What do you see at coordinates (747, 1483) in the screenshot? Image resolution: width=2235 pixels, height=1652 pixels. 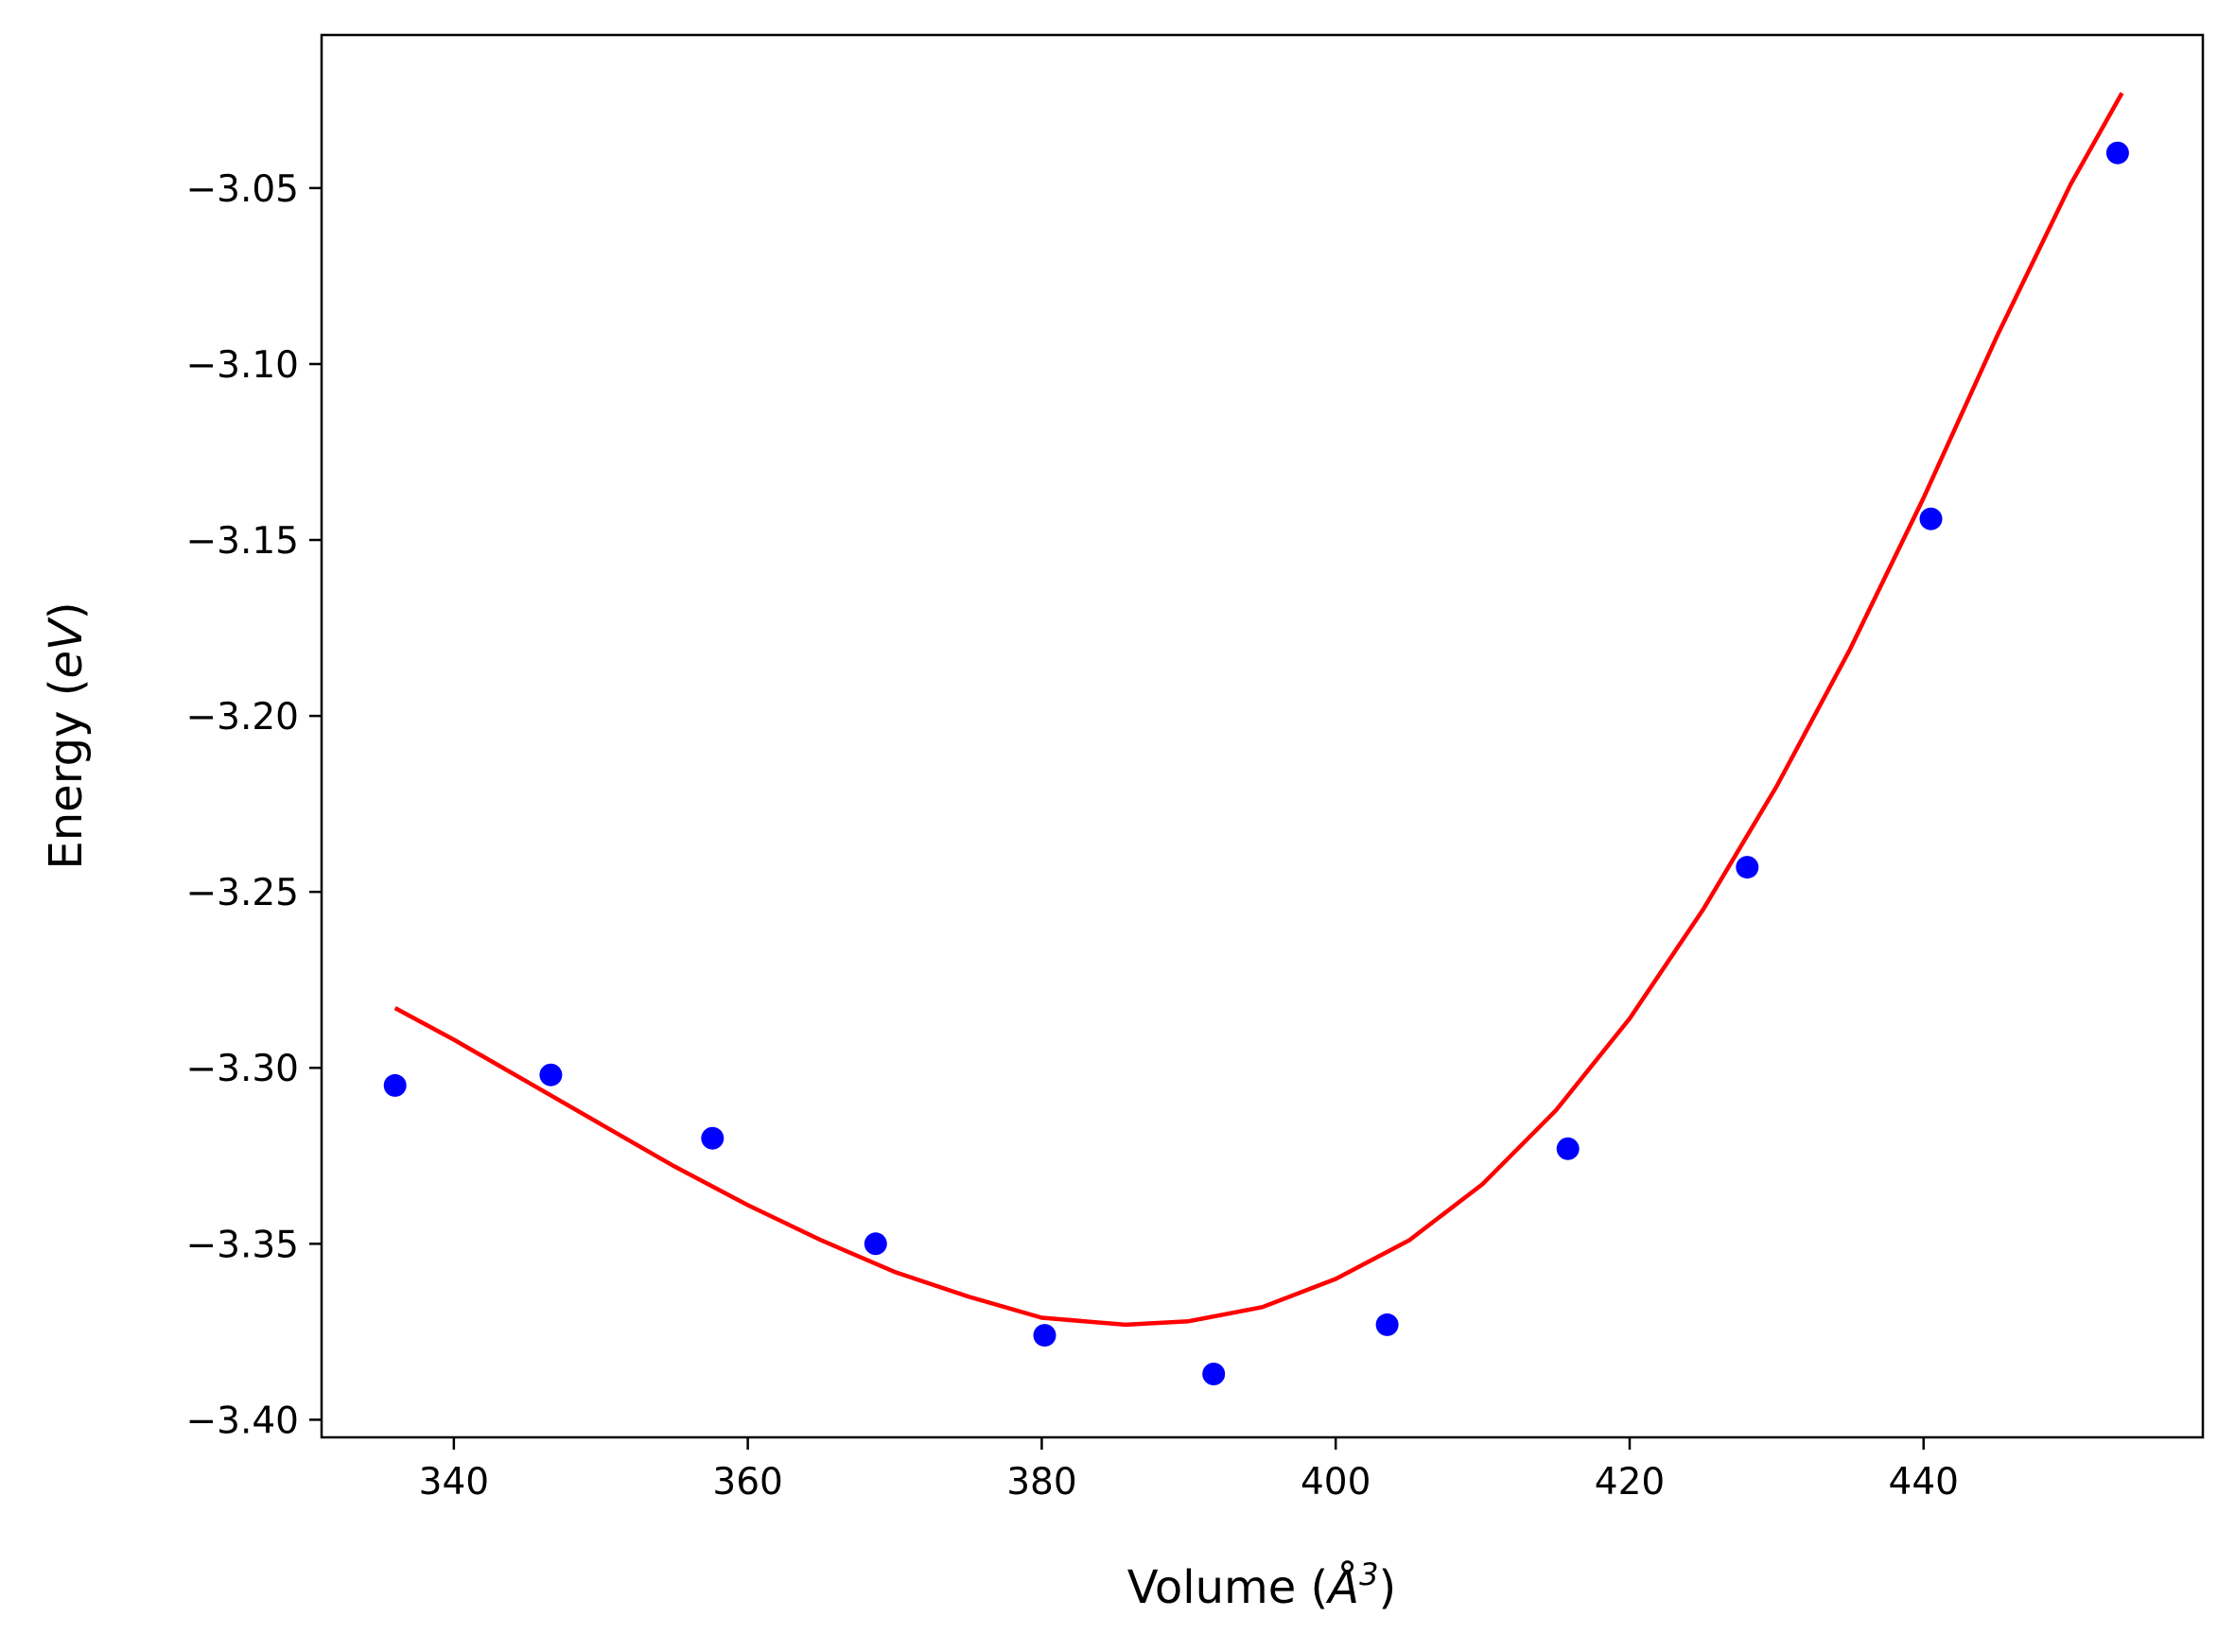 I see `x-tick-label: 360` at bounding box center [747, 1483].